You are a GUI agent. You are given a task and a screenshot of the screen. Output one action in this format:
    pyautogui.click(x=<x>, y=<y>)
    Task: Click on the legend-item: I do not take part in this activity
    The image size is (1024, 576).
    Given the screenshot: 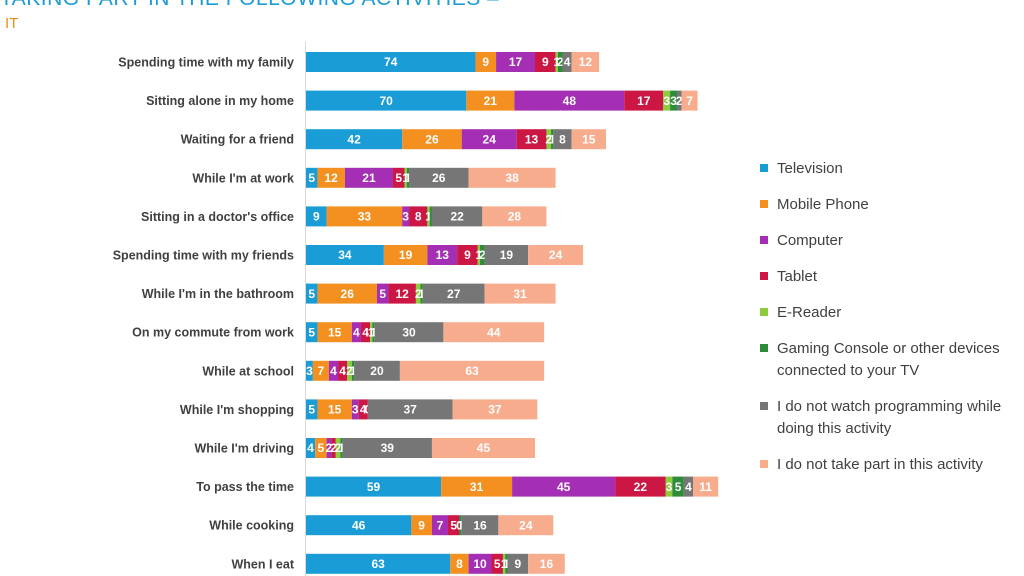 What is the action you would take?
    pyautogui.click(x=890, y=465)
    